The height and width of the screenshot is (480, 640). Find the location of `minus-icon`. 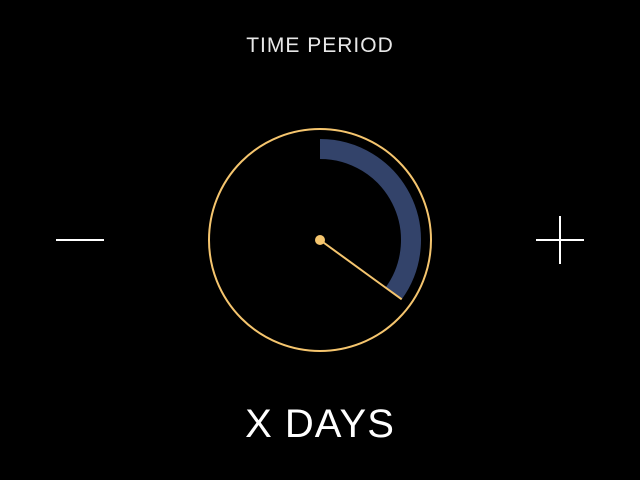

minus-icon is located at coordinates (80, 240).